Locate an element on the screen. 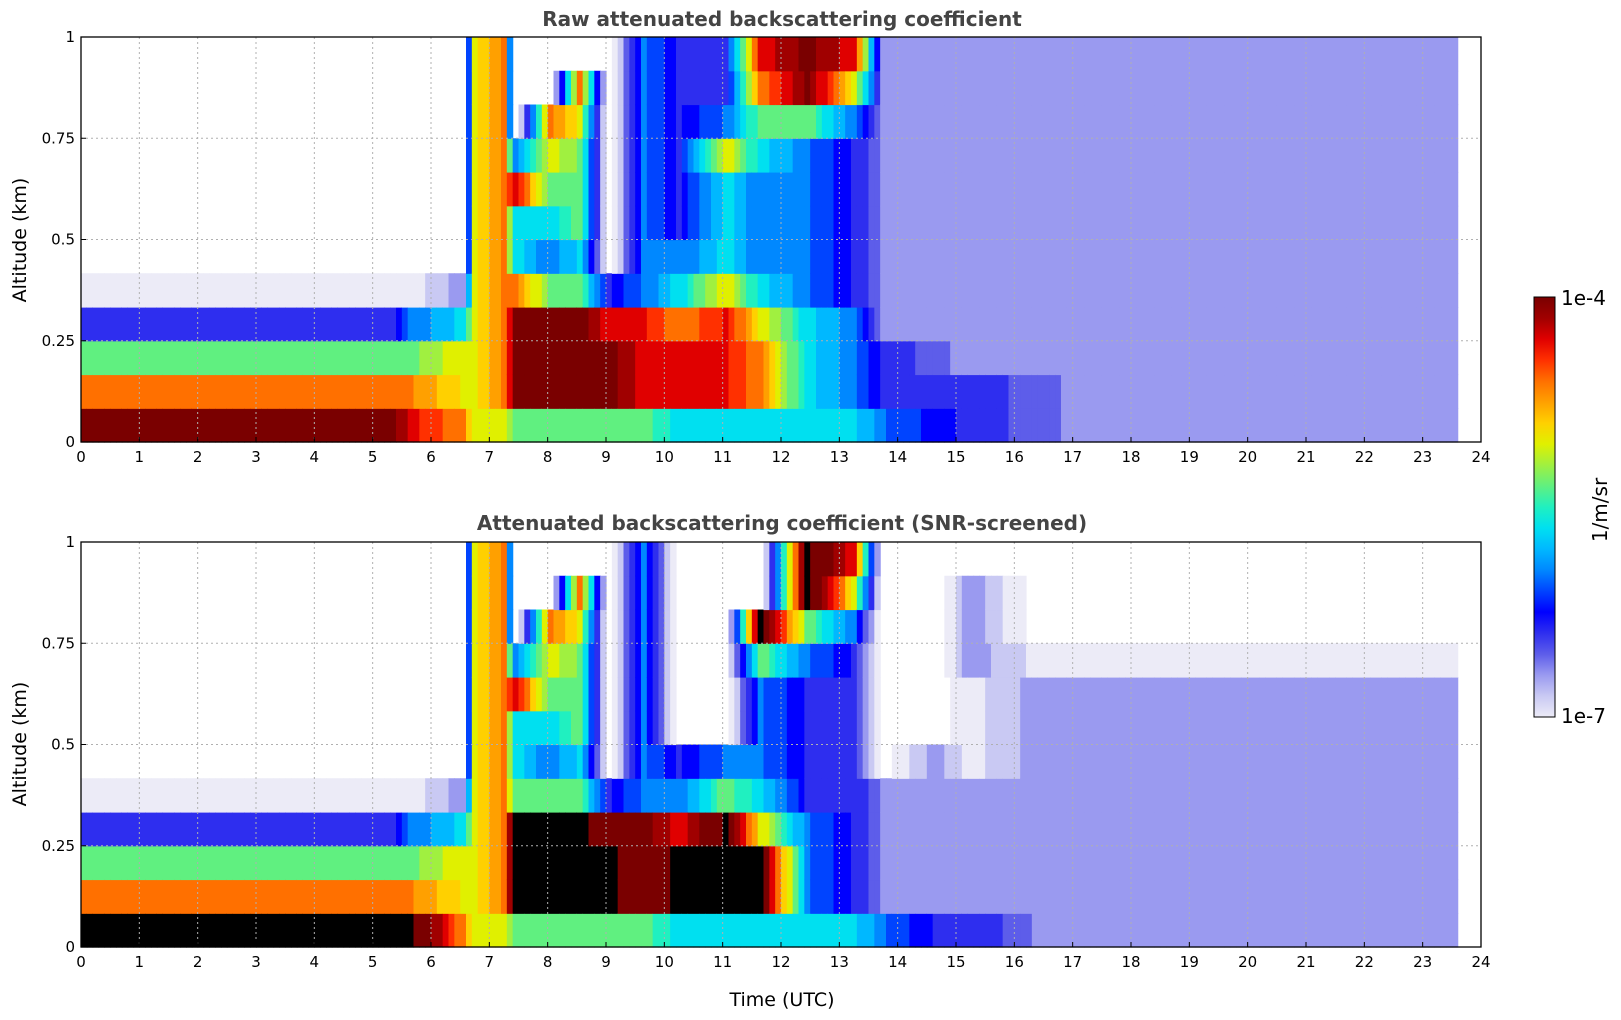 The width and height of the screenshot is (1621, 1020). y-tick-label: 1 is located at coordinates (70, 37).